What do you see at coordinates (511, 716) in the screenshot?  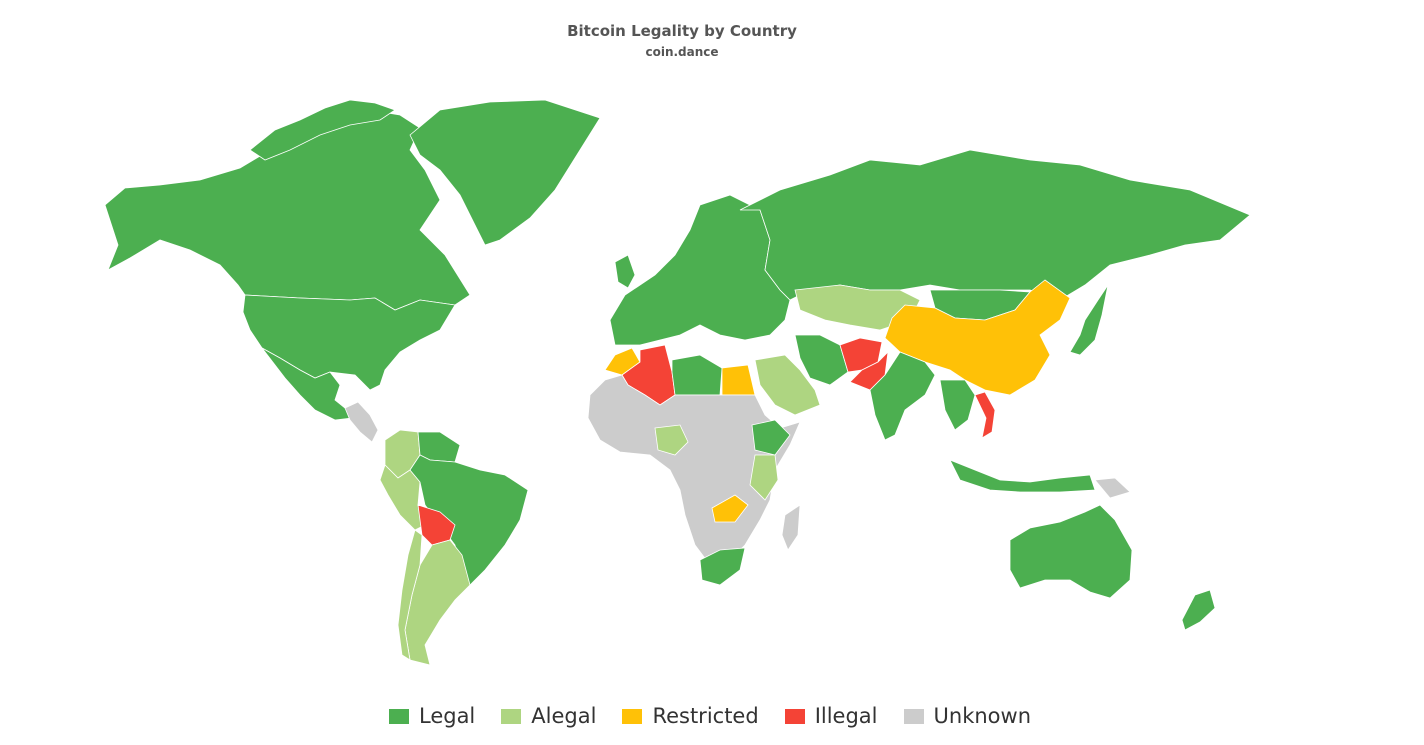 I see `alegal-swatch` at bounding box center [511, 716].